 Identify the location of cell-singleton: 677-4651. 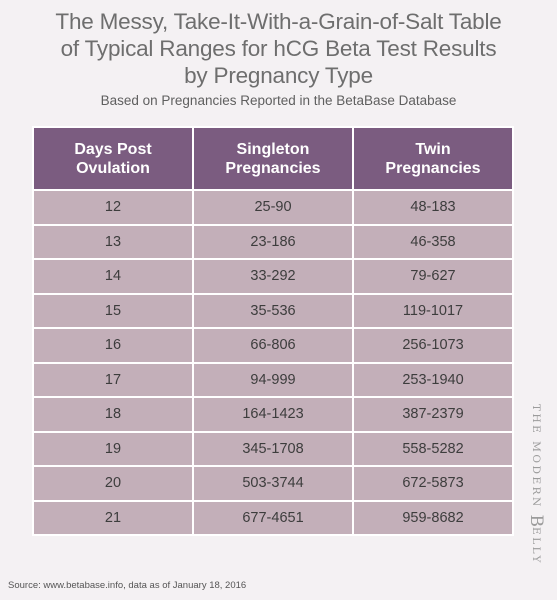
(273, 517).